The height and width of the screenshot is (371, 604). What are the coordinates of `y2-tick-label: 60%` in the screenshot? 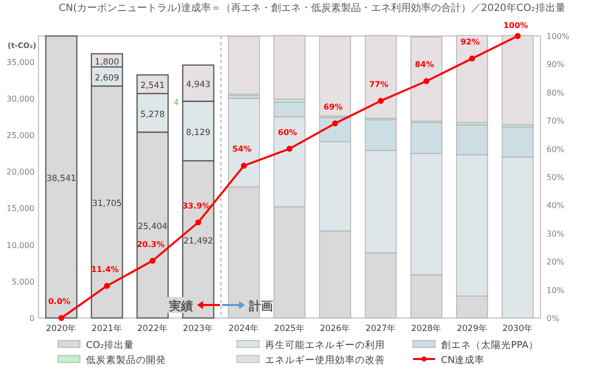 It's located at (555, 149).